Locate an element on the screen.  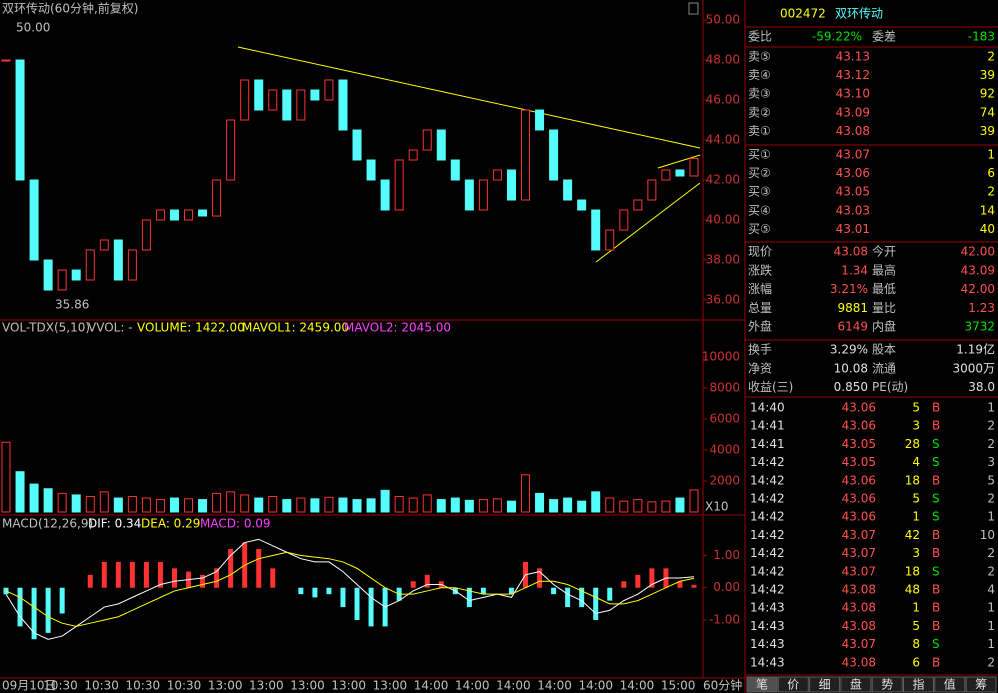
quote-text: 今开 is located at coordinates (884, 251).